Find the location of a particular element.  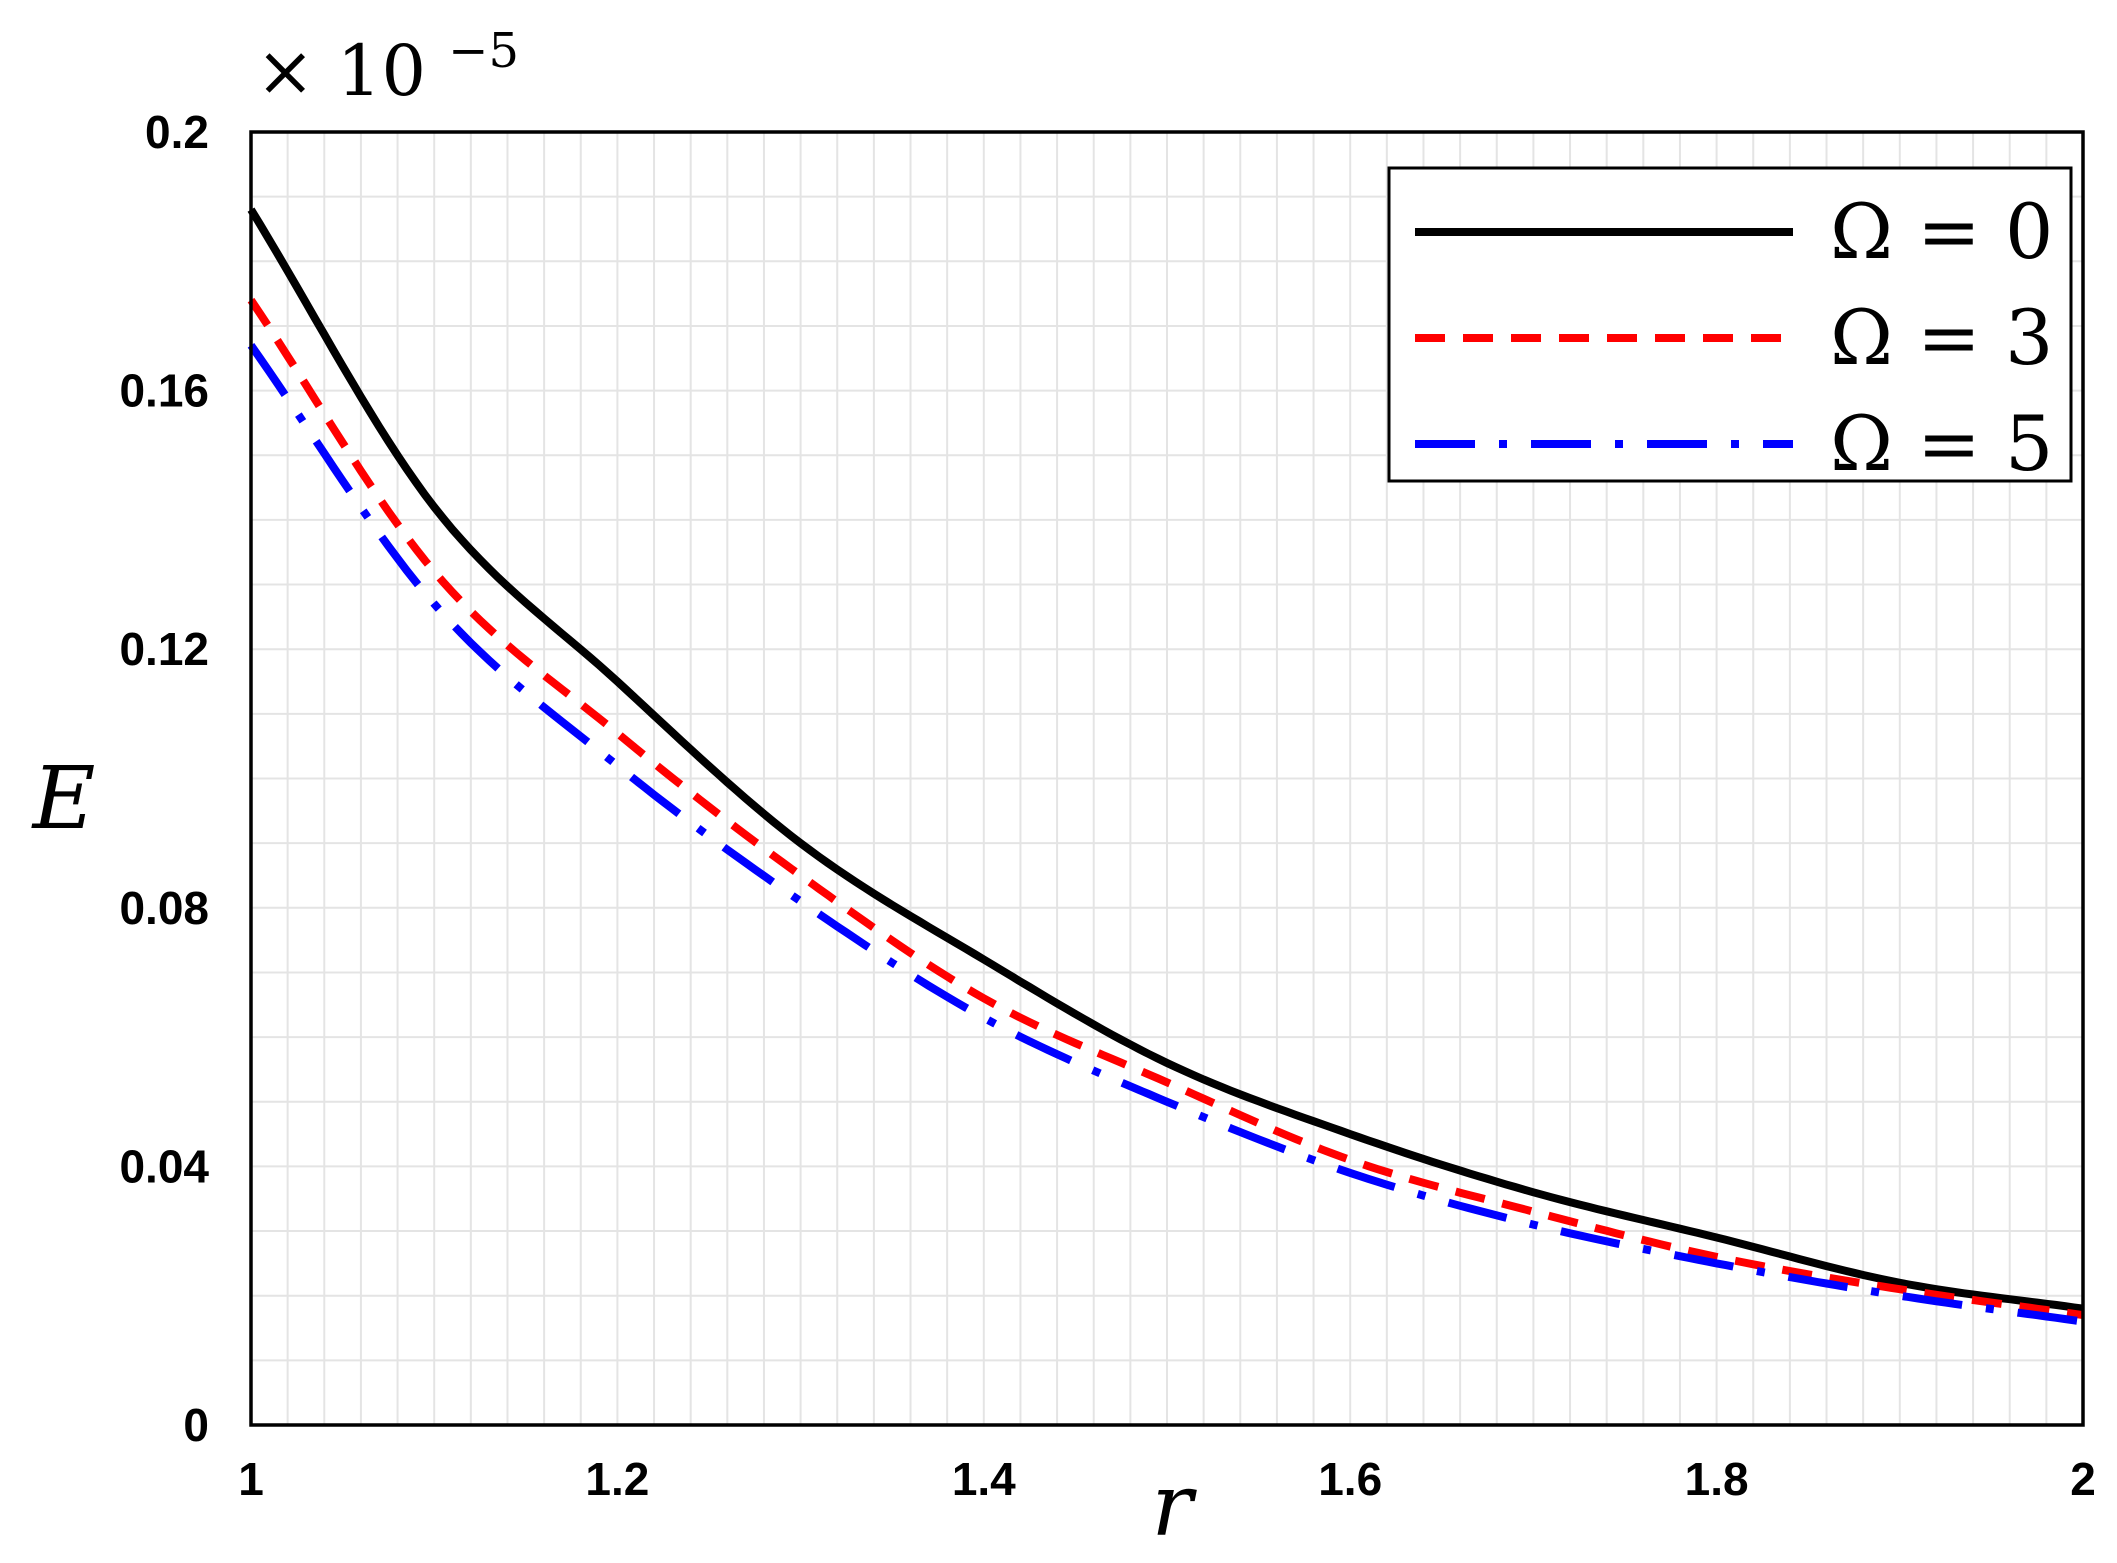

y-tick-label: 0.04 is located at coordinates (164, 1166).